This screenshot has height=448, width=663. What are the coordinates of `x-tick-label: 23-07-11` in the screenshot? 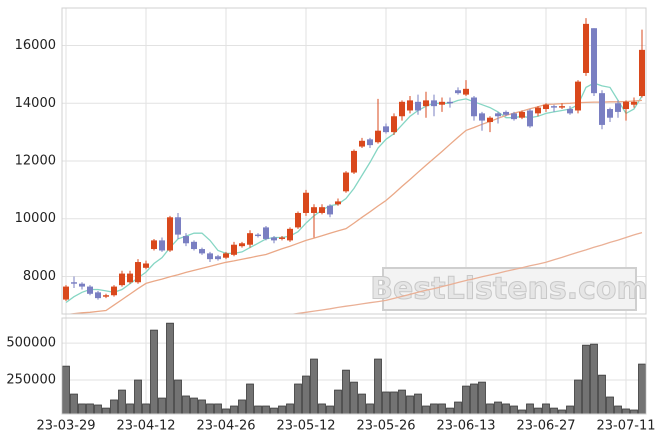 It's located at (625, 426).